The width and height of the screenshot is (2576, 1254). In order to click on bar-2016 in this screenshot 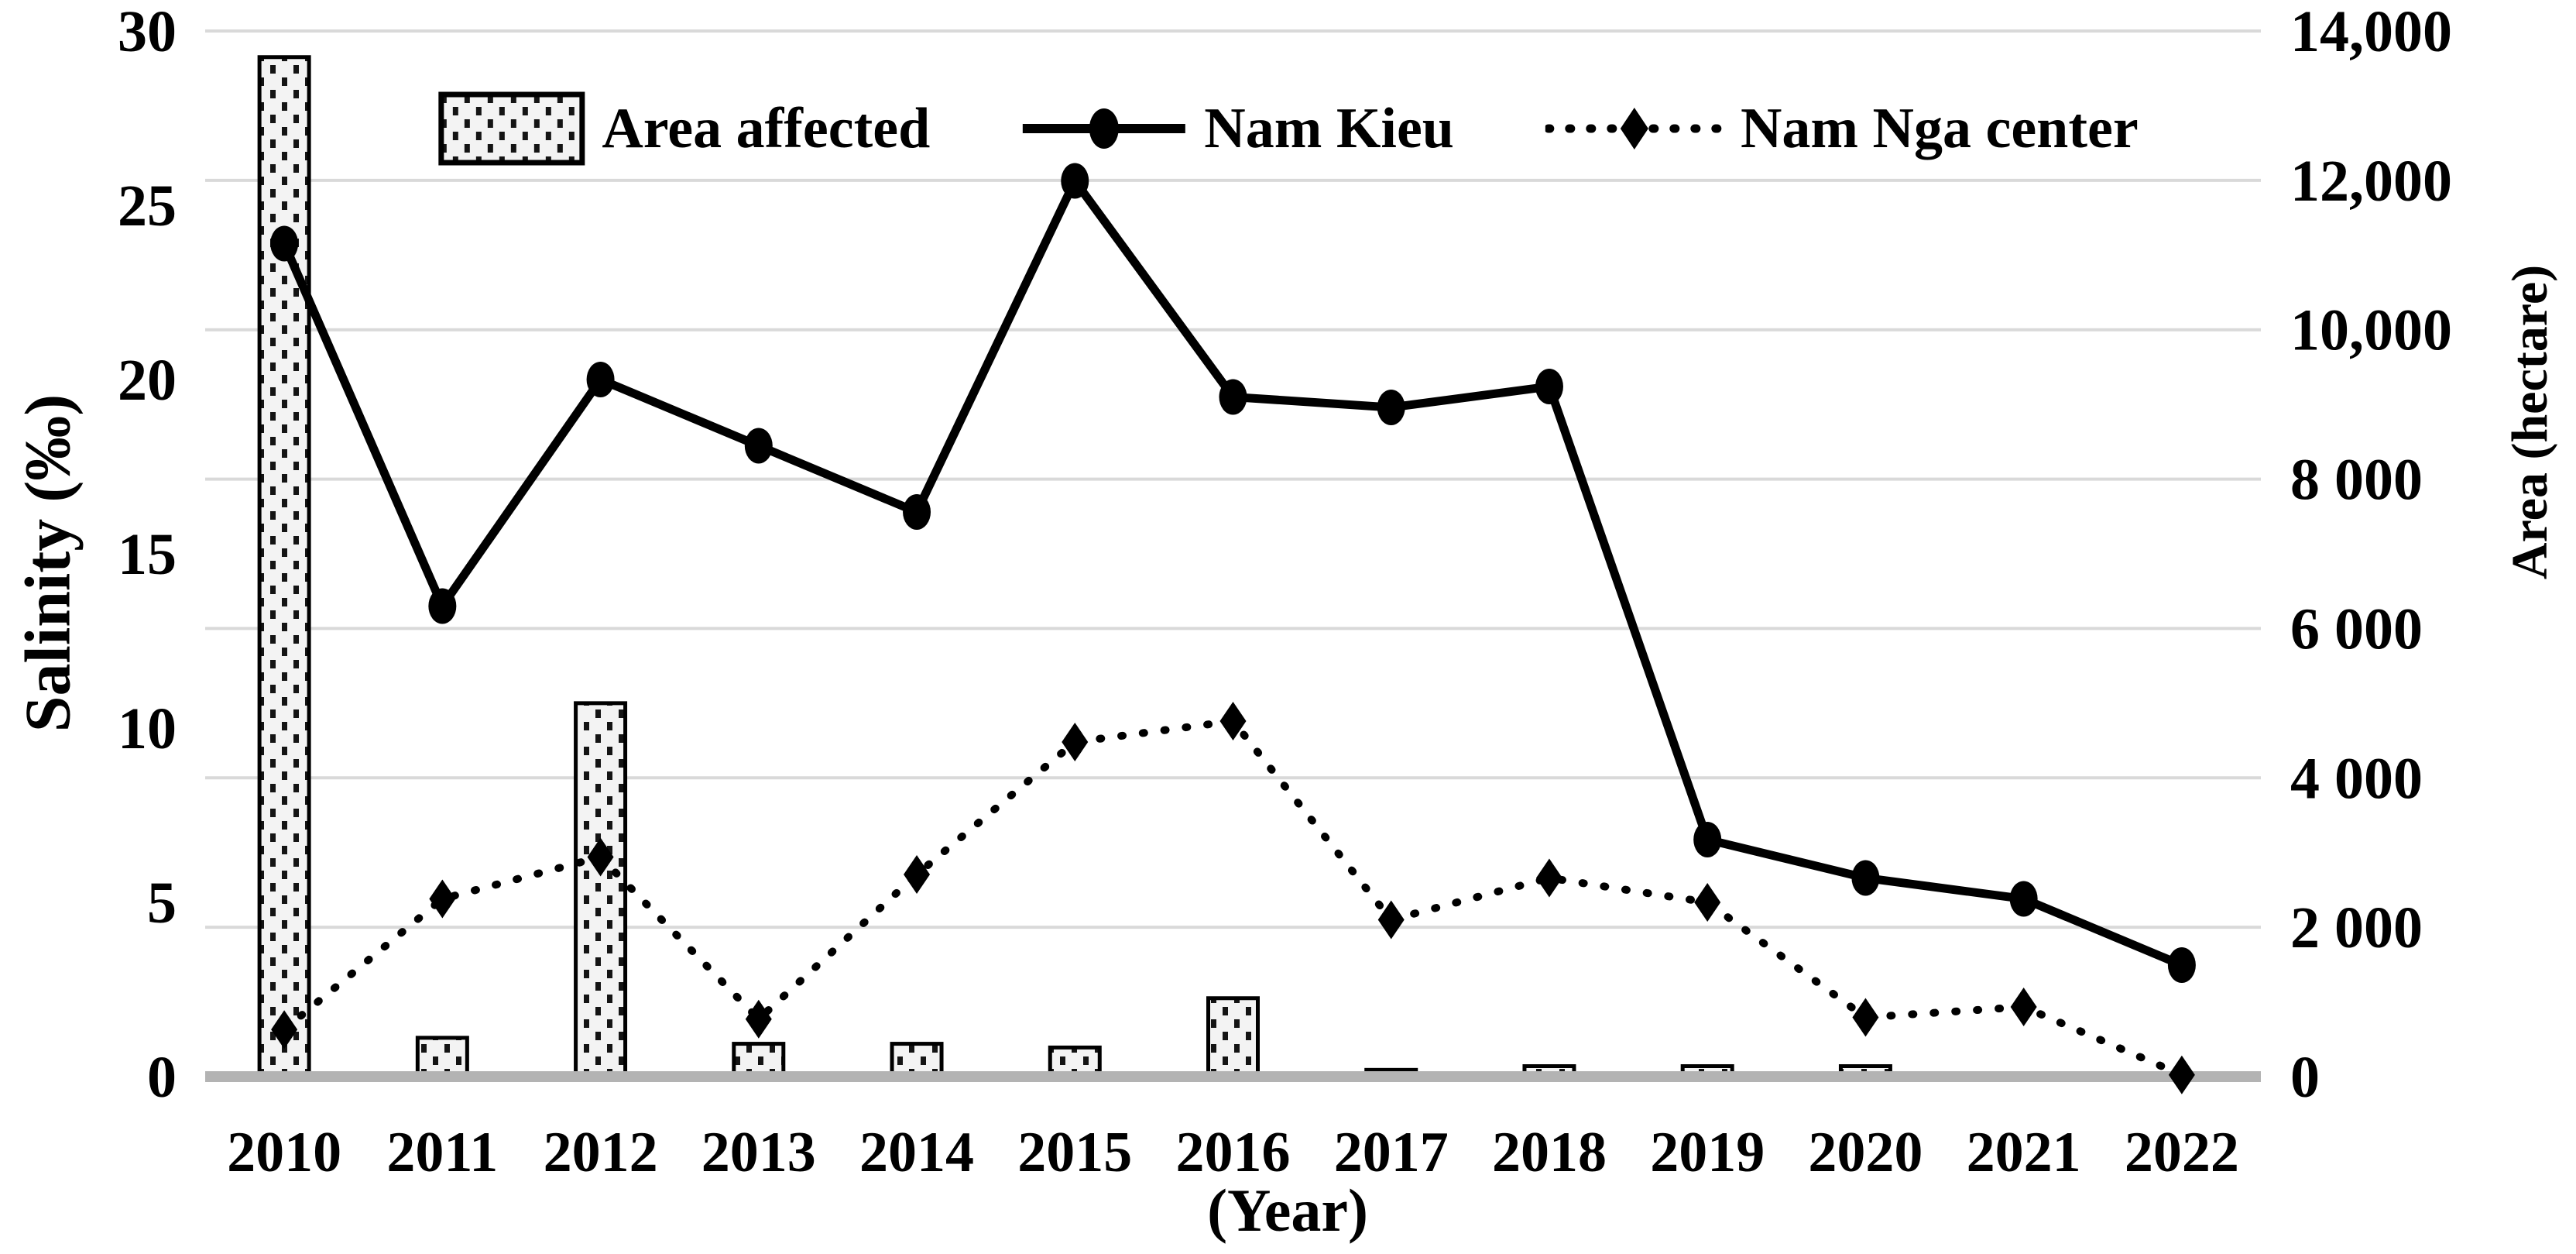, I will do `click(1233, 1039)`.